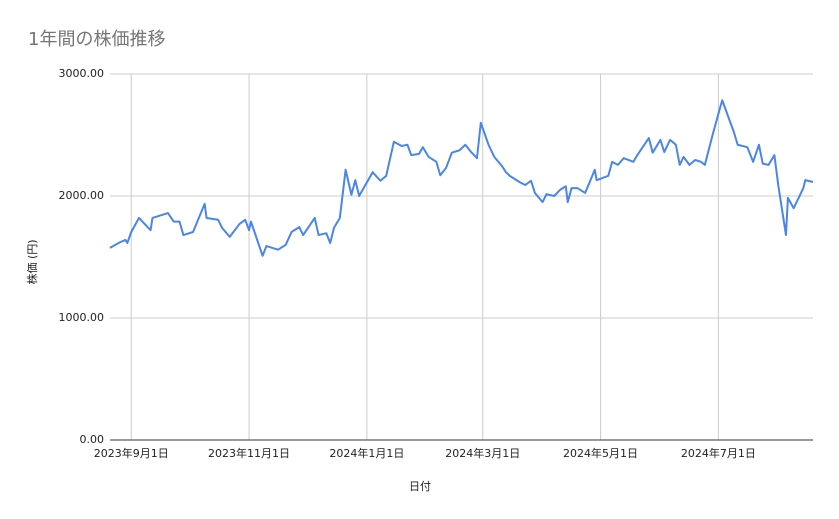  What do you see at coordinates (420, 486) in the screenshot?
I see `x-axis-label: 日付` at bounding box center [420, 486].